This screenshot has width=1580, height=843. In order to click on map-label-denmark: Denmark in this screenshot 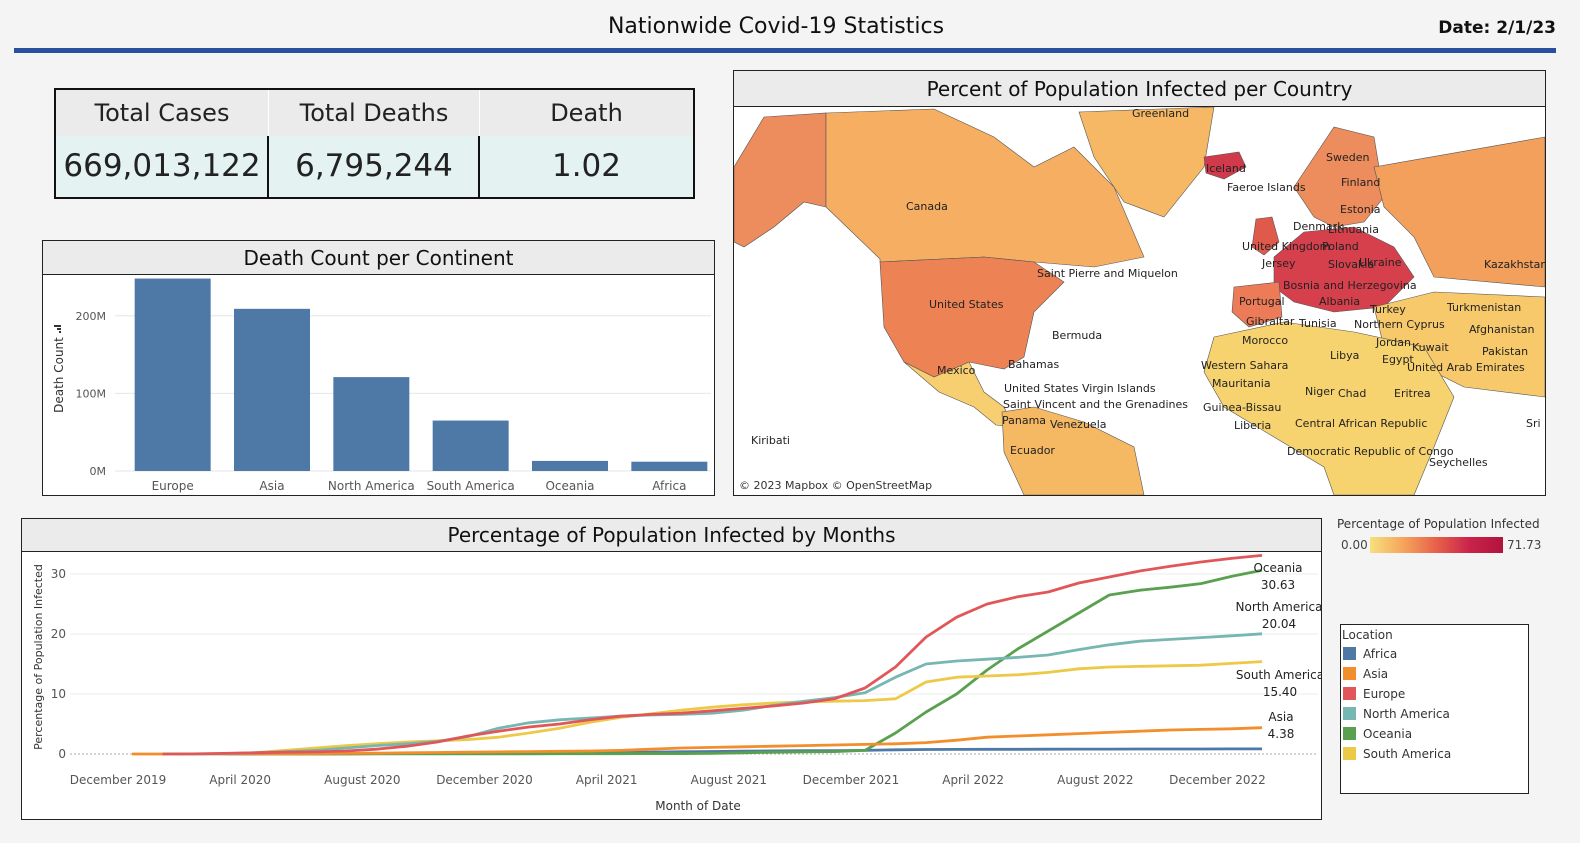, I will do `click(1318, 226)`.